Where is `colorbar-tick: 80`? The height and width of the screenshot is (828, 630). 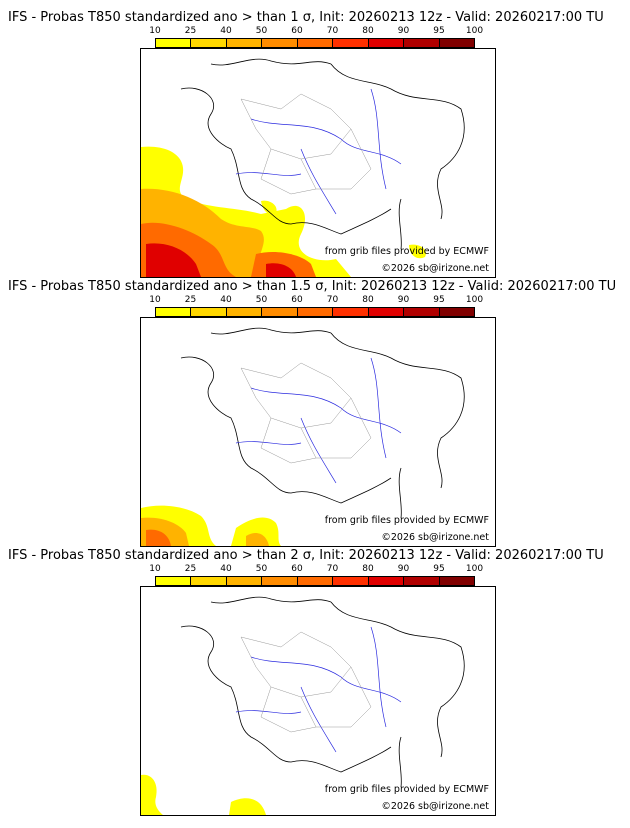
colorbar-tick: 80 is located at coordinates (368, 300).